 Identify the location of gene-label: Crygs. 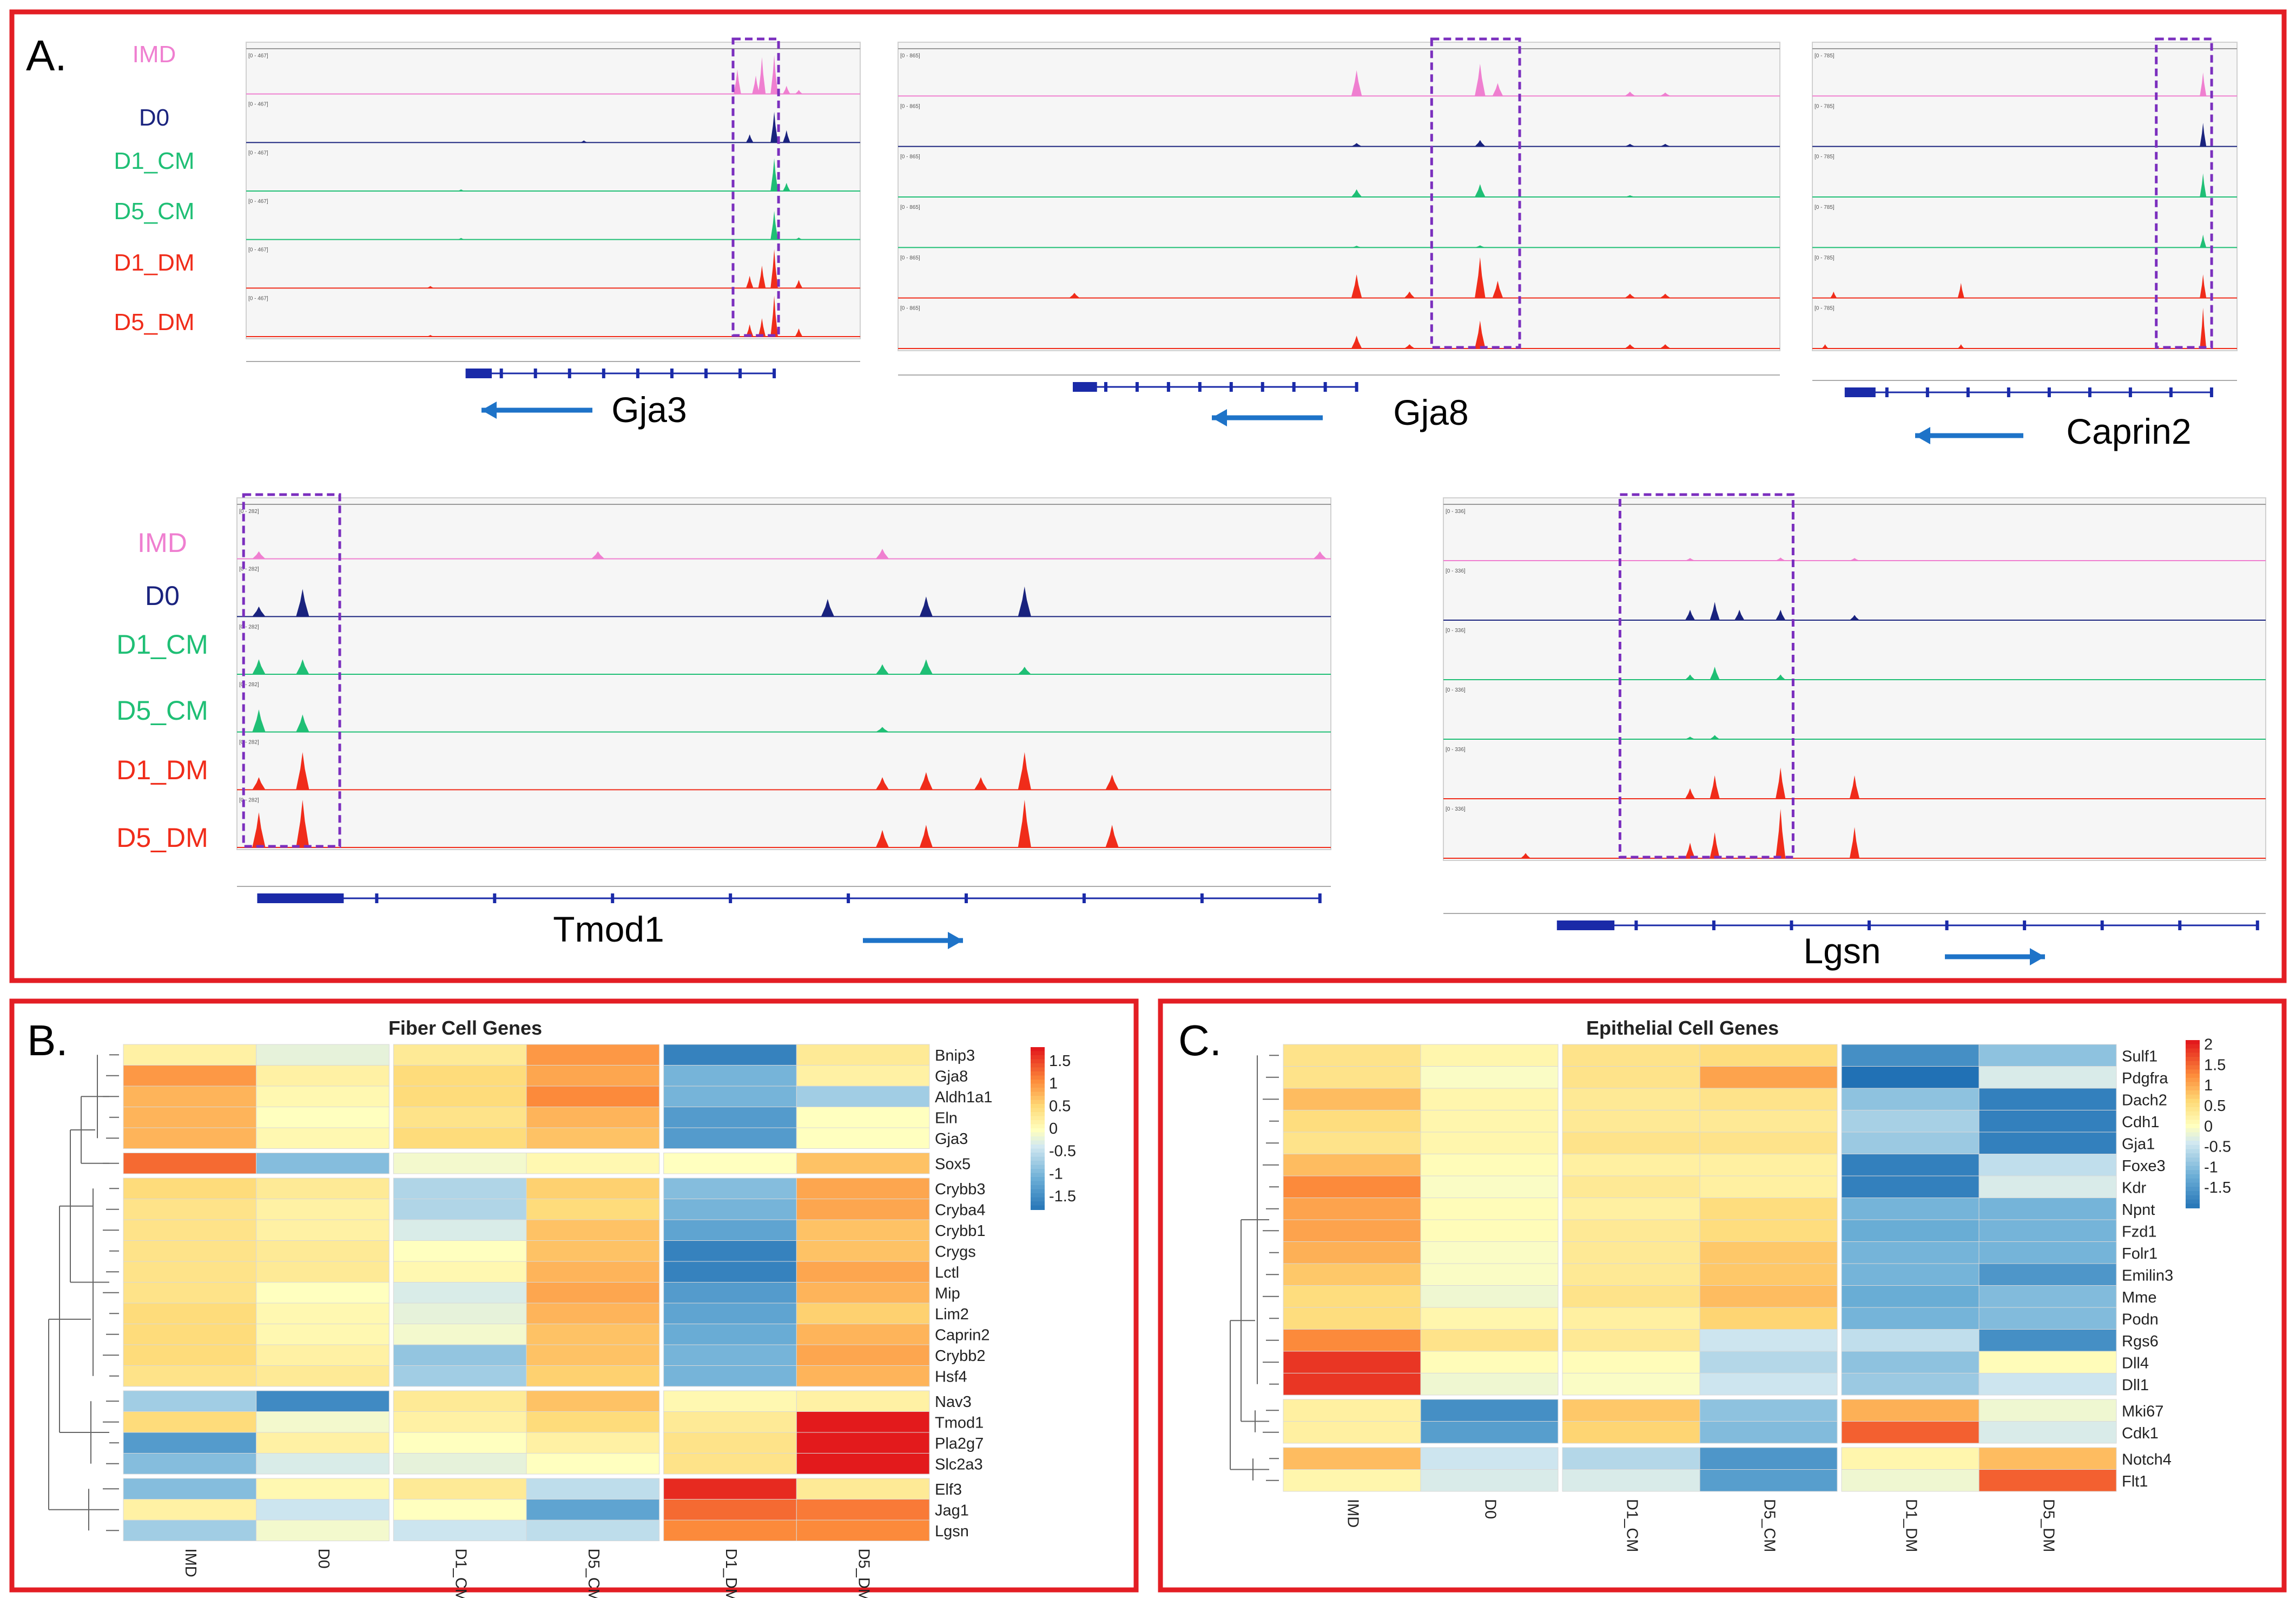
(955, 1252).